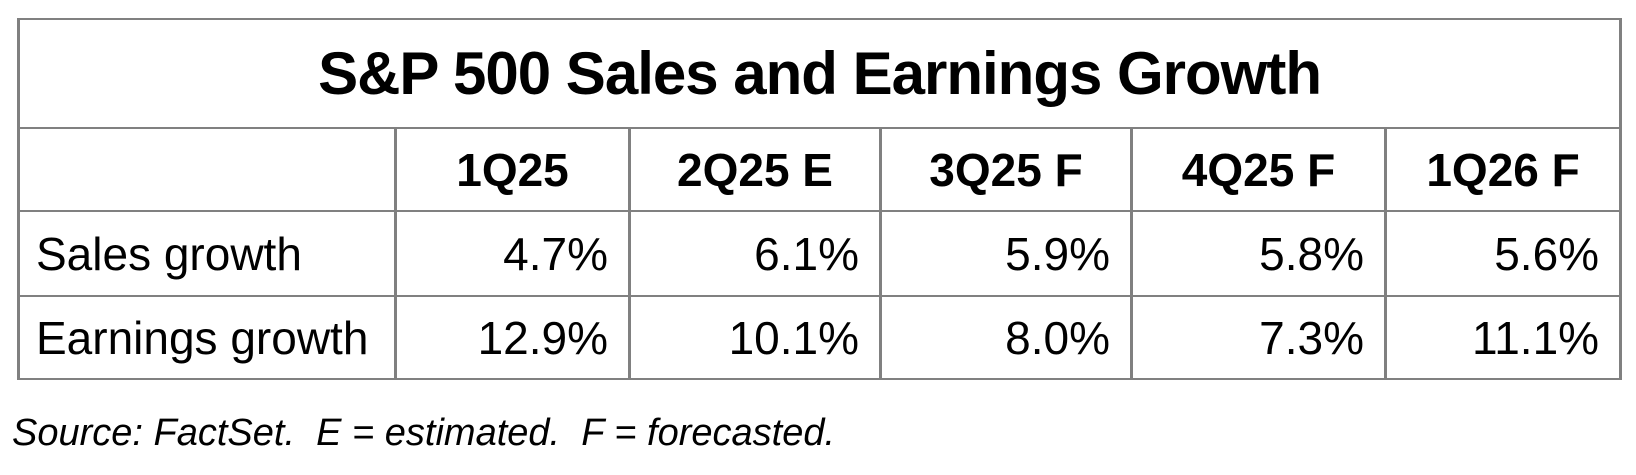 The height and width of the screenshot is (475, 1636). What do you see at coordinates (1503, 337) in the screenshot?
I see `cell-earnings-1q26f: 11.1%` at bounding box center [1503, 337].